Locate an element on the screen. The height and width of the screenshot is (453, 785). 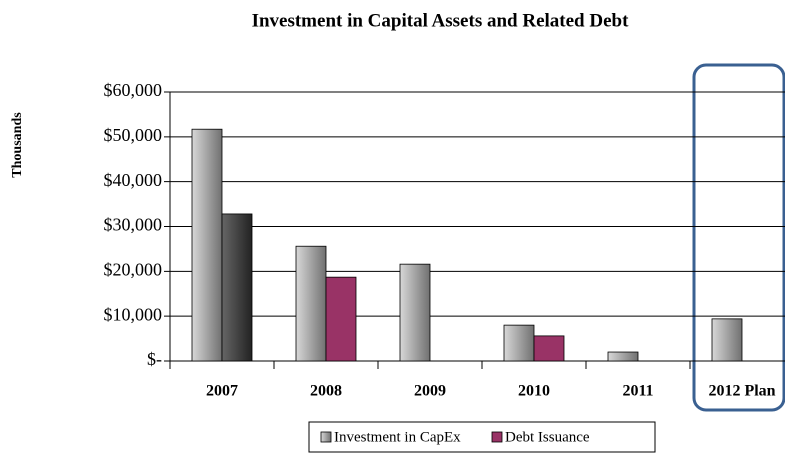
x-tick-label: 2007 is located at coordinates (222, 391).